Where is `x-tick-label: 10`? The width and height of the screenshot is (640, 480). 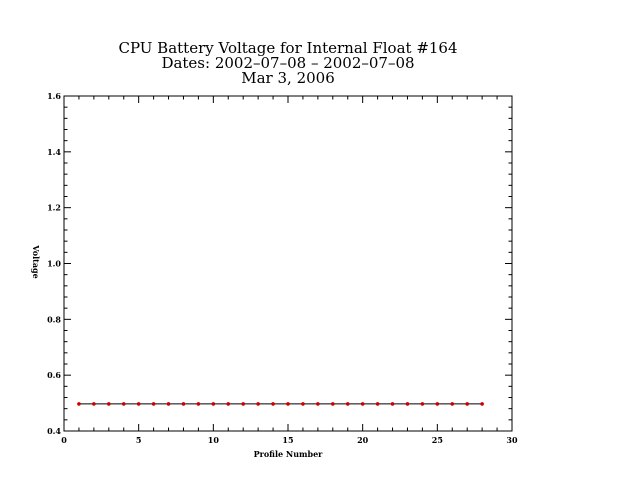
x-tick-label: 10 is located at coordinates (214, 440).